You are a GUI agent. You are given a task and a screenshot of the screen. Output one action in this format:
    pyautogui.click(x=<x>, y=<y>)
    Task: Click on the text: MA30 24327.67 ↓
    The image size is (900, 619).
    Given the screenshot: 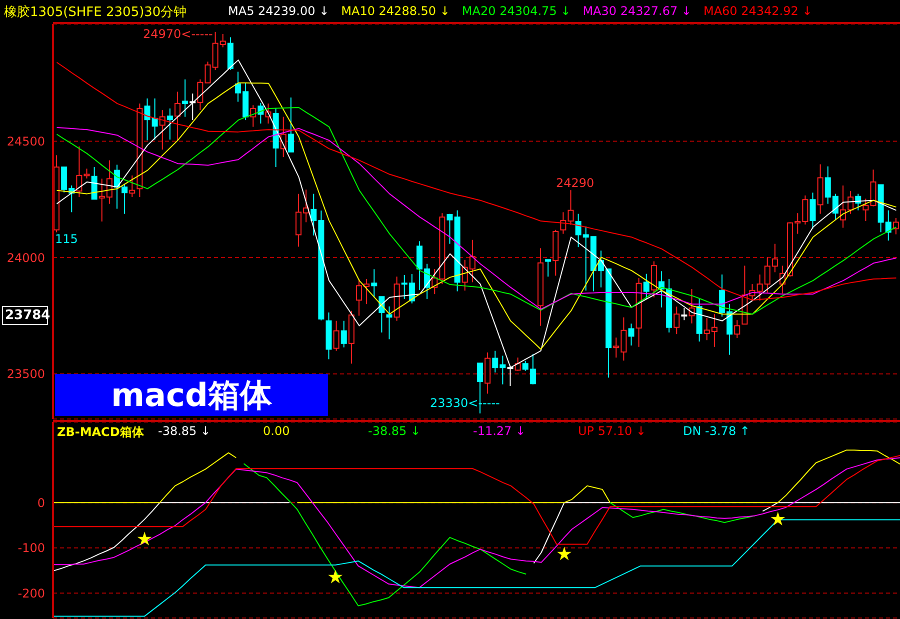 What is the action you would take?
    pyautogui.click(x=637, y=11)
    